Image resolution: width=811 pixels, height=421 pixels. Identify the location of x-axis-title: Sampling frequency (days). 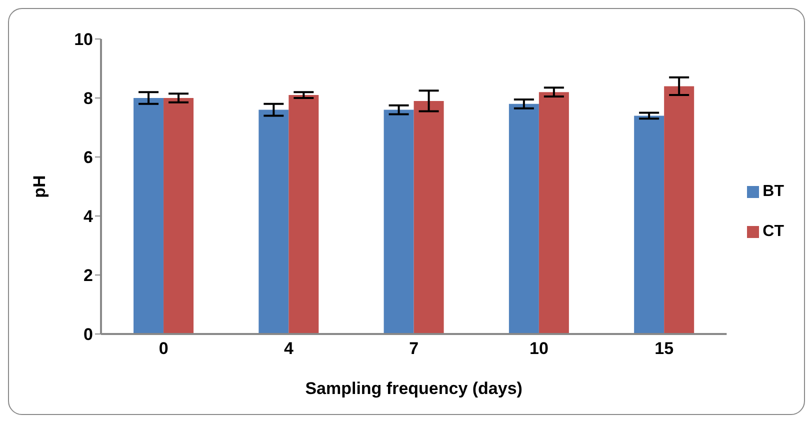
(413, 388).